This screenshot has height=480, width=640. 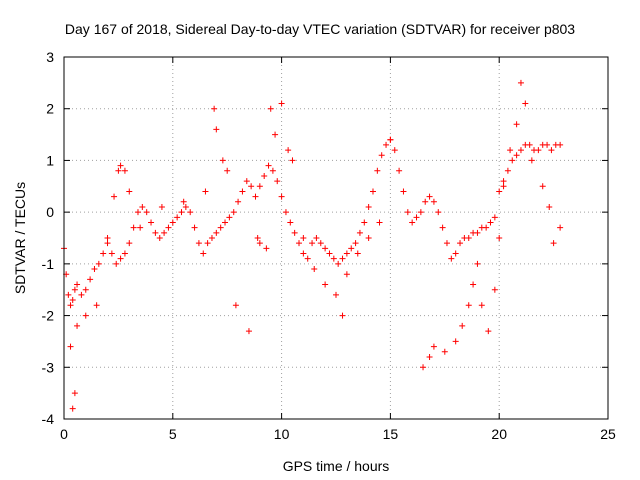 I want to click on x-tick-label: 0, so click(x=64, y=434).